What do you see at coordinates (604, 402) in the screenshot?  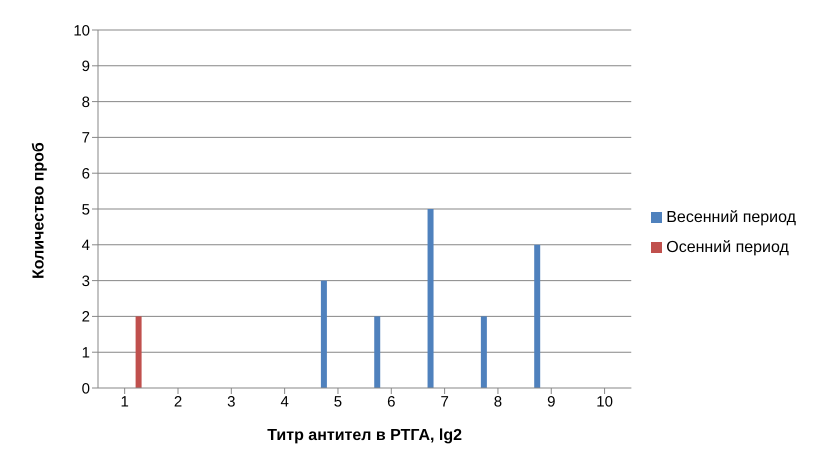 I see `x-tick-label: 10` at bounding box center [604, 402].